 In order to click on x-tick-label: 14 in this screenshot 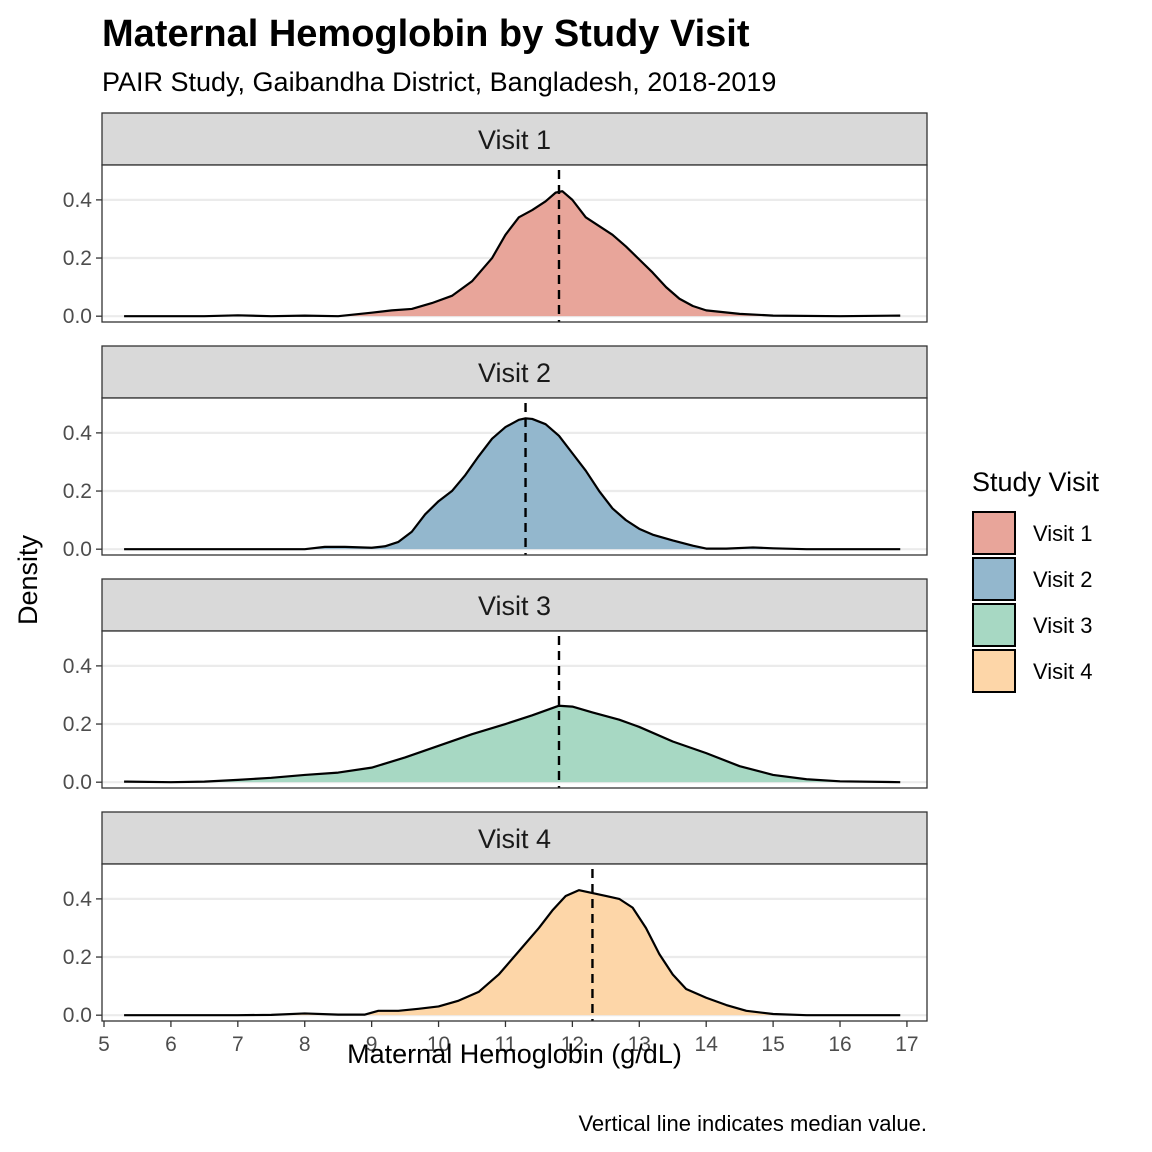, I will do `click(707, 1044)`.